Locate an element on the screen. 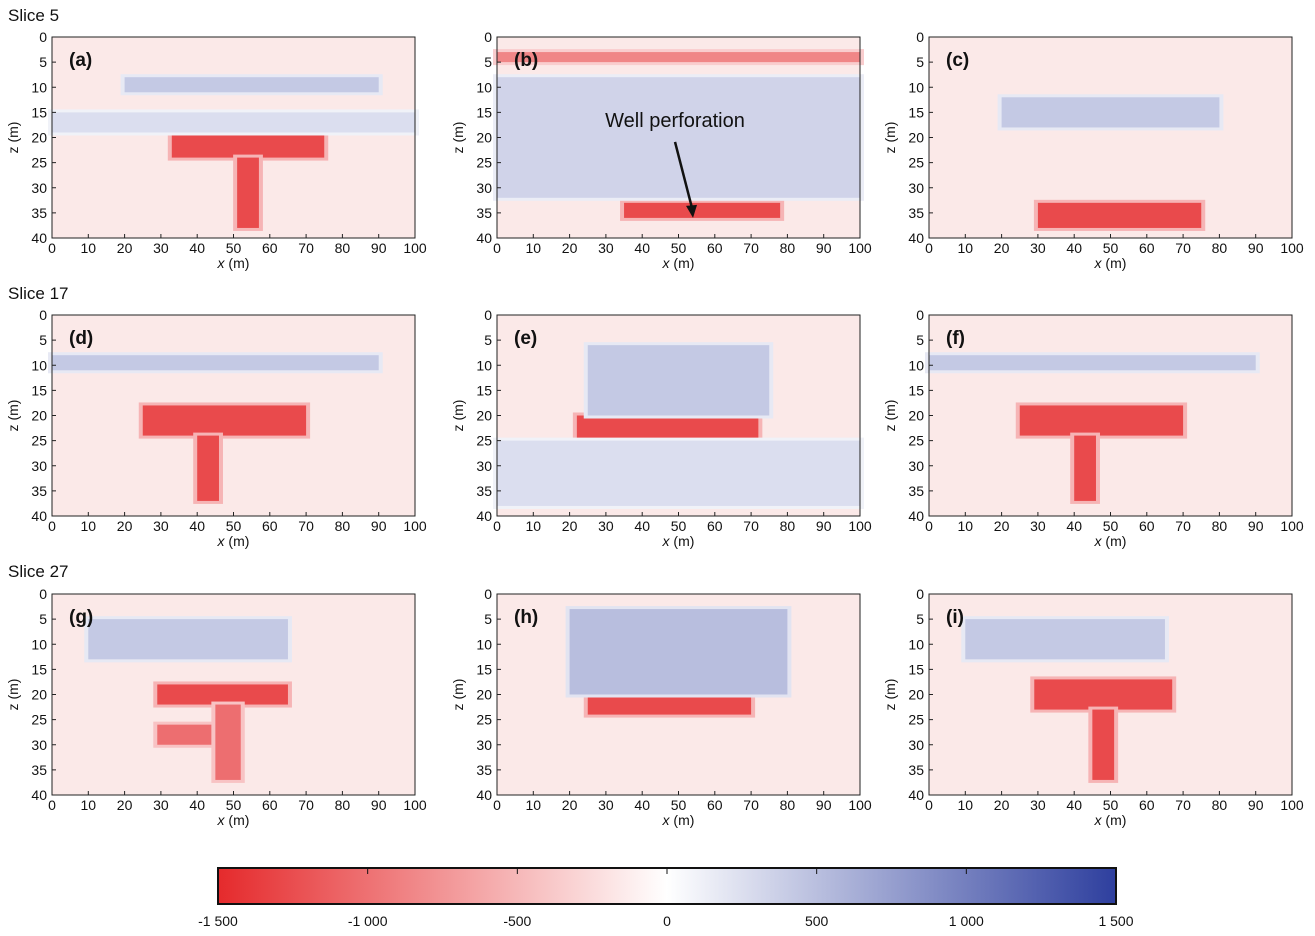 The height and width of the screenshot is (936, 1315). panel-label: (a) is located at coordinates (80, 60).